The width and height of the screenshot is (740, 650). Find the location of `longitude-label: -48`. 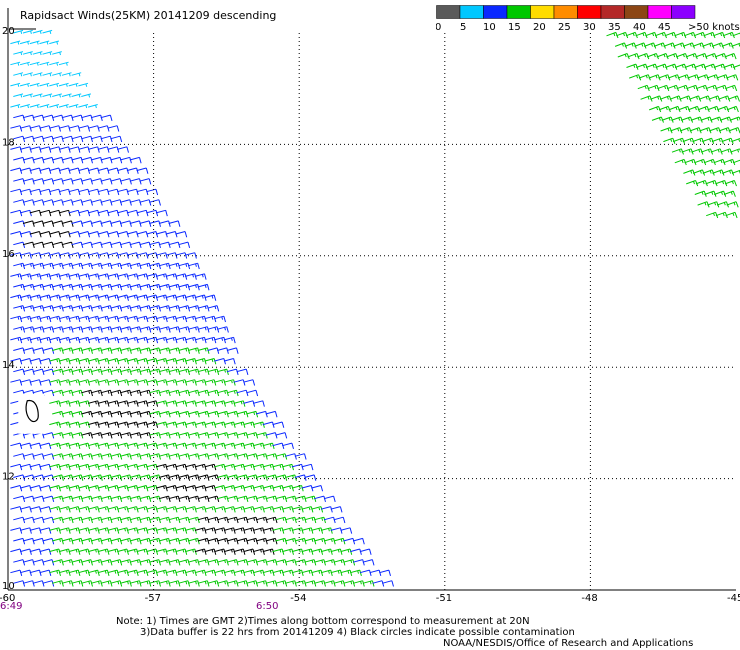

longitude-label: -48 is located at coordinates (589, 598).